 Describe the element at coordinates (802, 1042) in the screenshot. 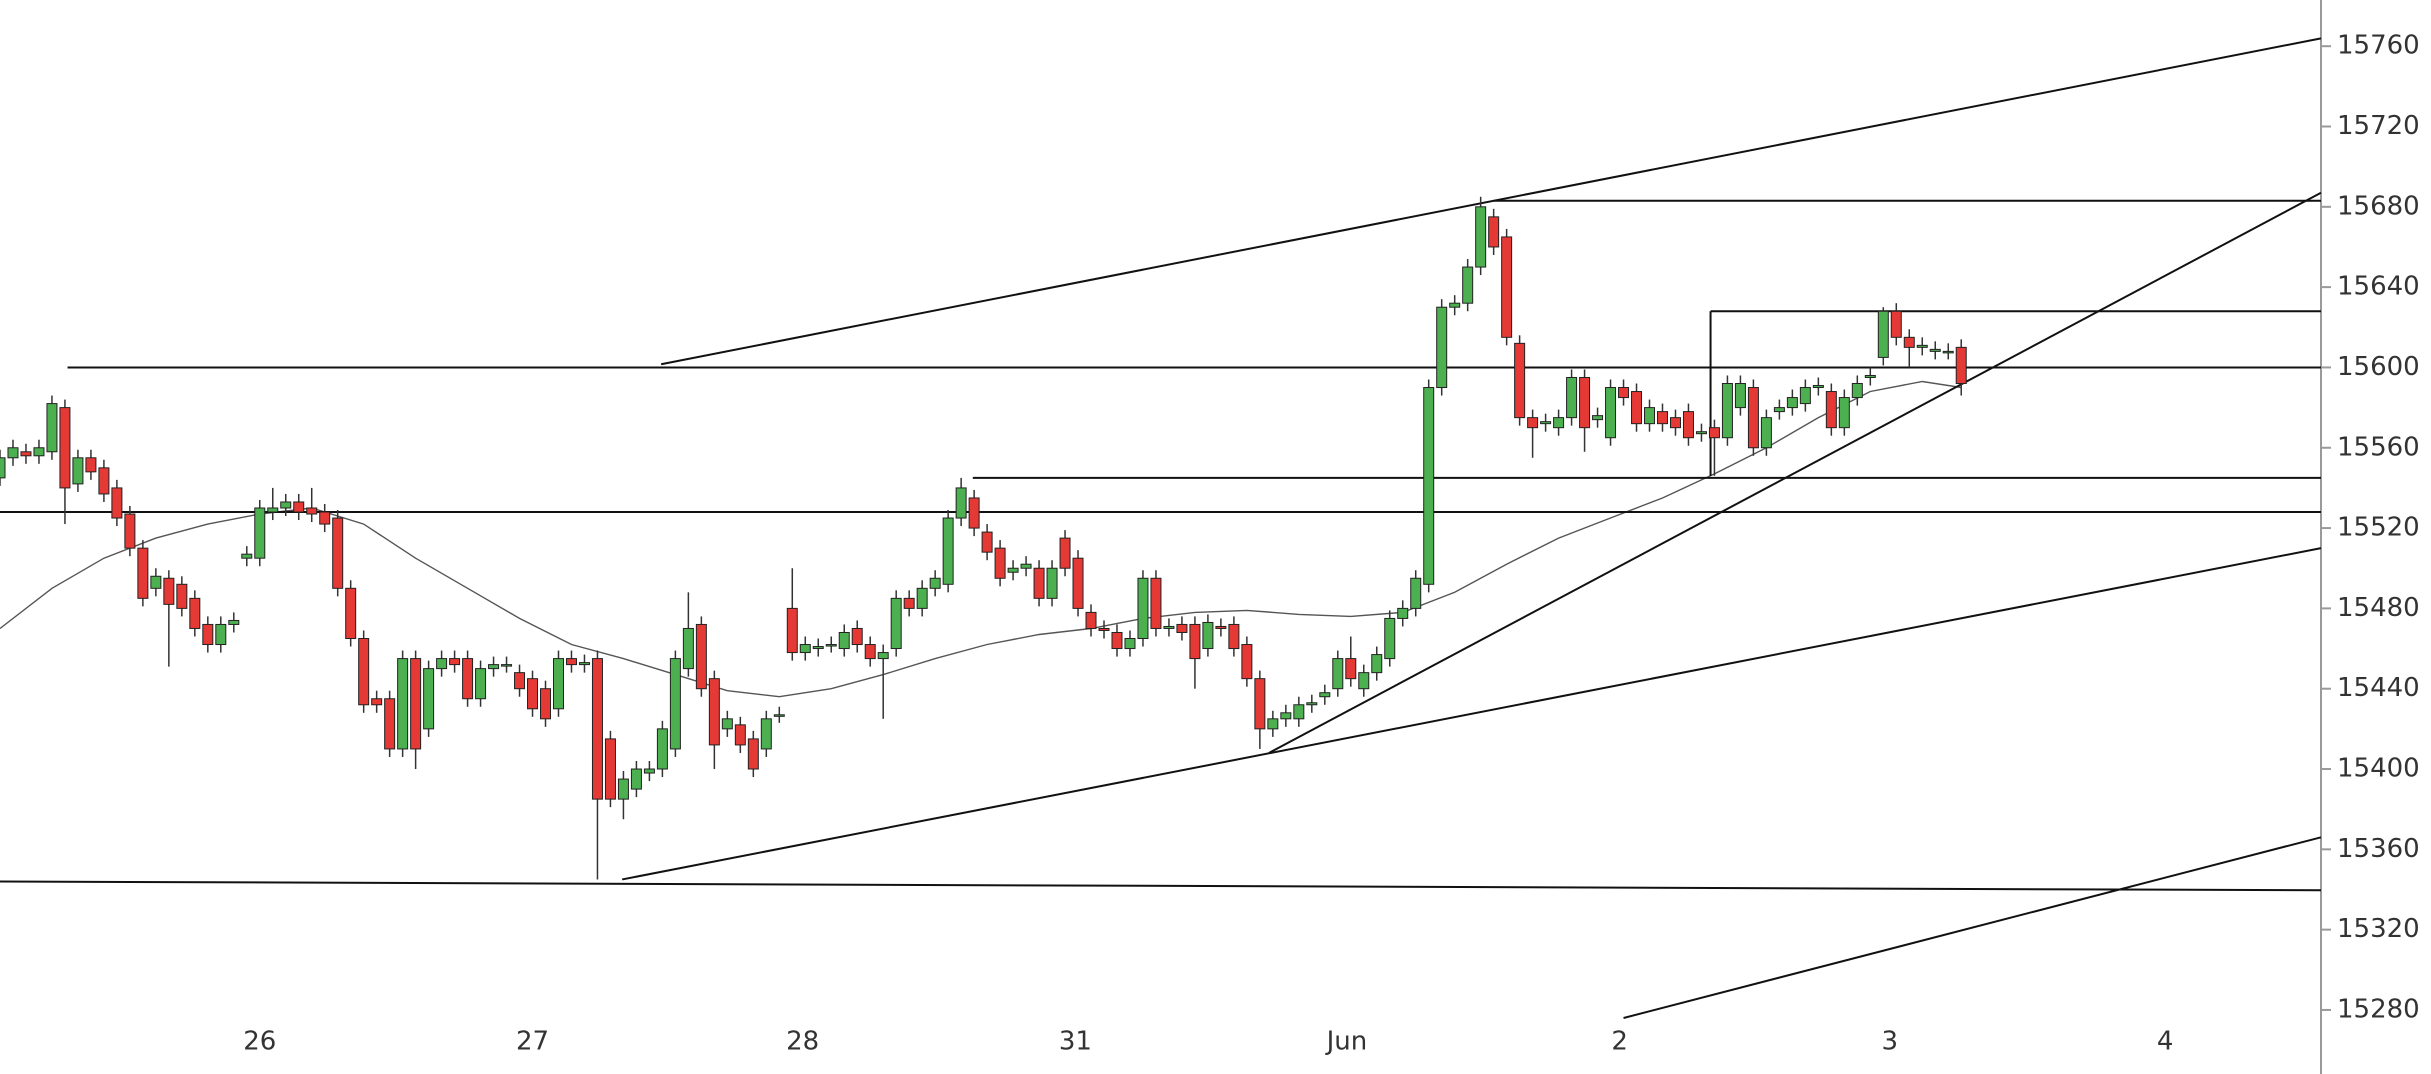

I see `x-tick-label: 28` at that location.